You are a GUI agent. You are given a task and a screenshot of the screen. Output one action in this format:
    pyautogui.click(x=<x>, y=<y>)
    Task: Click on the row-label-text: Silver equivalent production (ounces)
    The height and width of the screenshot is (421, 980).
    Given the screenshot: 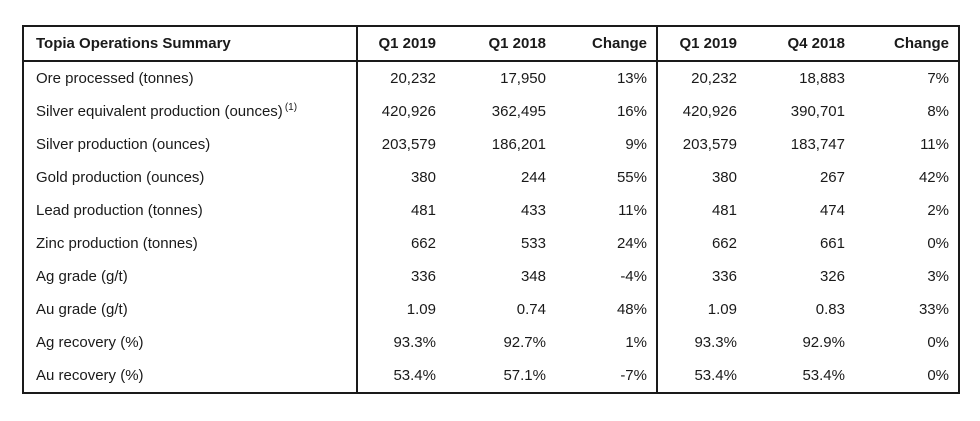 What is the action you would take?
    pyautogui.click(x=159, y=111)
    